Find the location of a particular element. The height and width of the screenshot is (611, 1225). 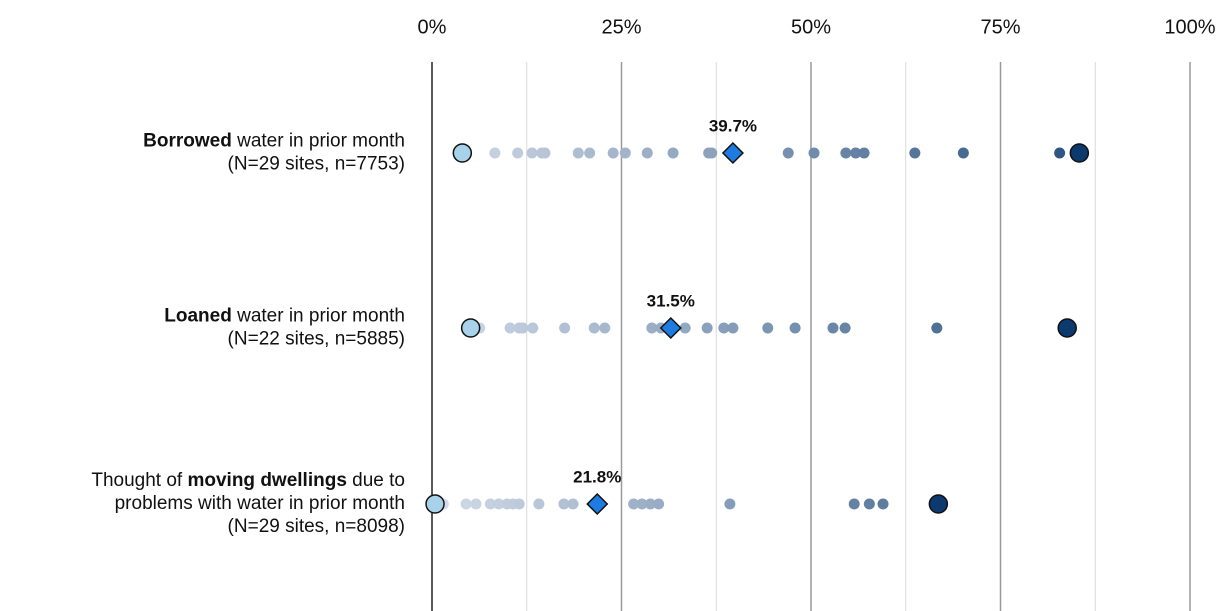

mean-label: 21.8% is located at coordinates (597, 476).